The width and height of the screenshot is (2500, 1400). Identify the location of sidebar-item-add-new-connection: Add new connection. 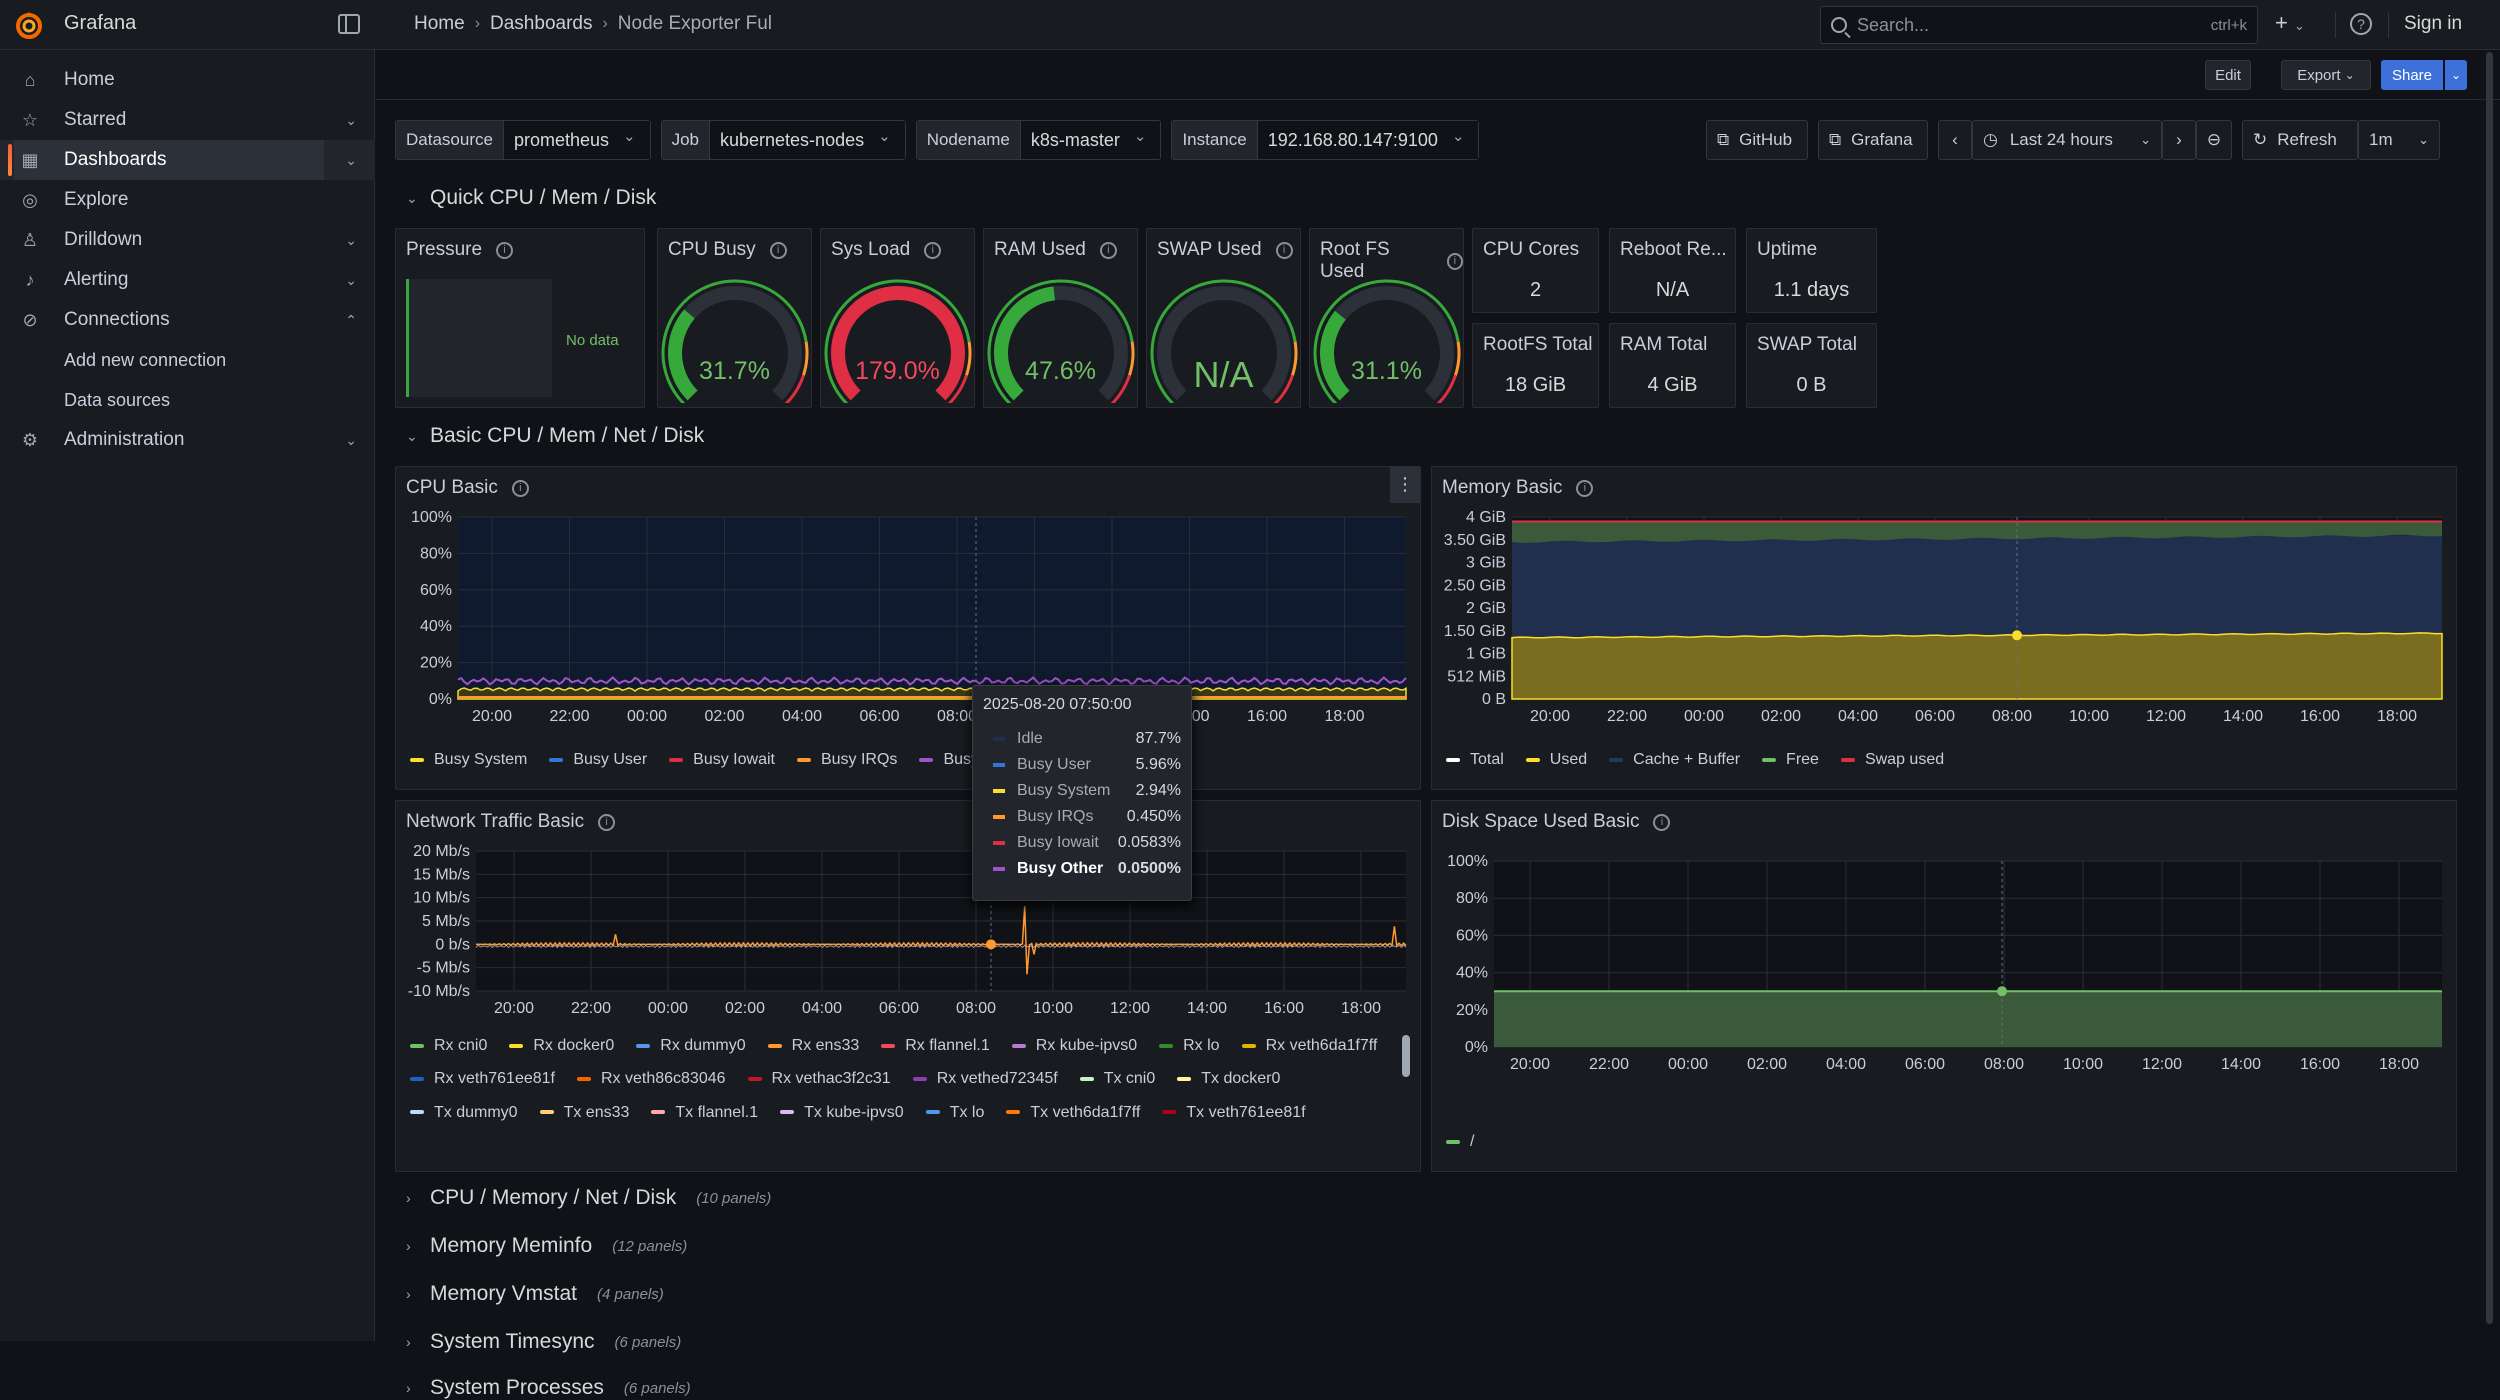
(187, 360).